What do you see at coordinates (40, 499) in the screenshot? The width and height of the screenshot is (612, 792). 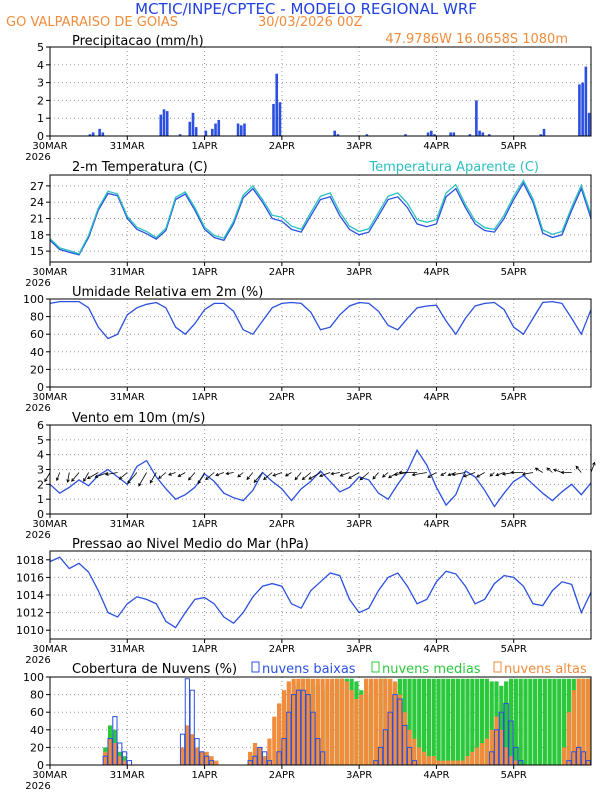 I see `wind-ytick-label: 1` at bounding box center [40, 499].